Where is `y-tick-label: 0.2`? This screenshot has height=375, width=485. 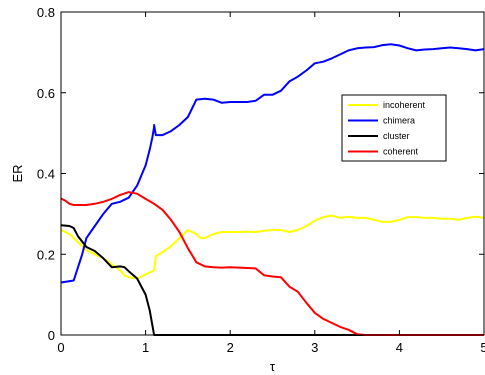 y-tick-label: 0.2 is located at coordinates (46, 254).